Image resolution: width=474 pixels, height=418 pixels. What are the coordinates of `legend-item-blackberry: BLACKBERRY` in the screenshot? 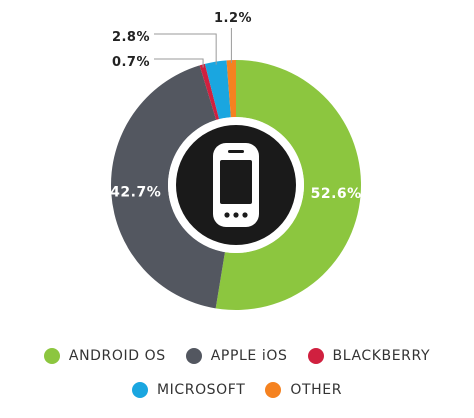 It's located at (369, 356).